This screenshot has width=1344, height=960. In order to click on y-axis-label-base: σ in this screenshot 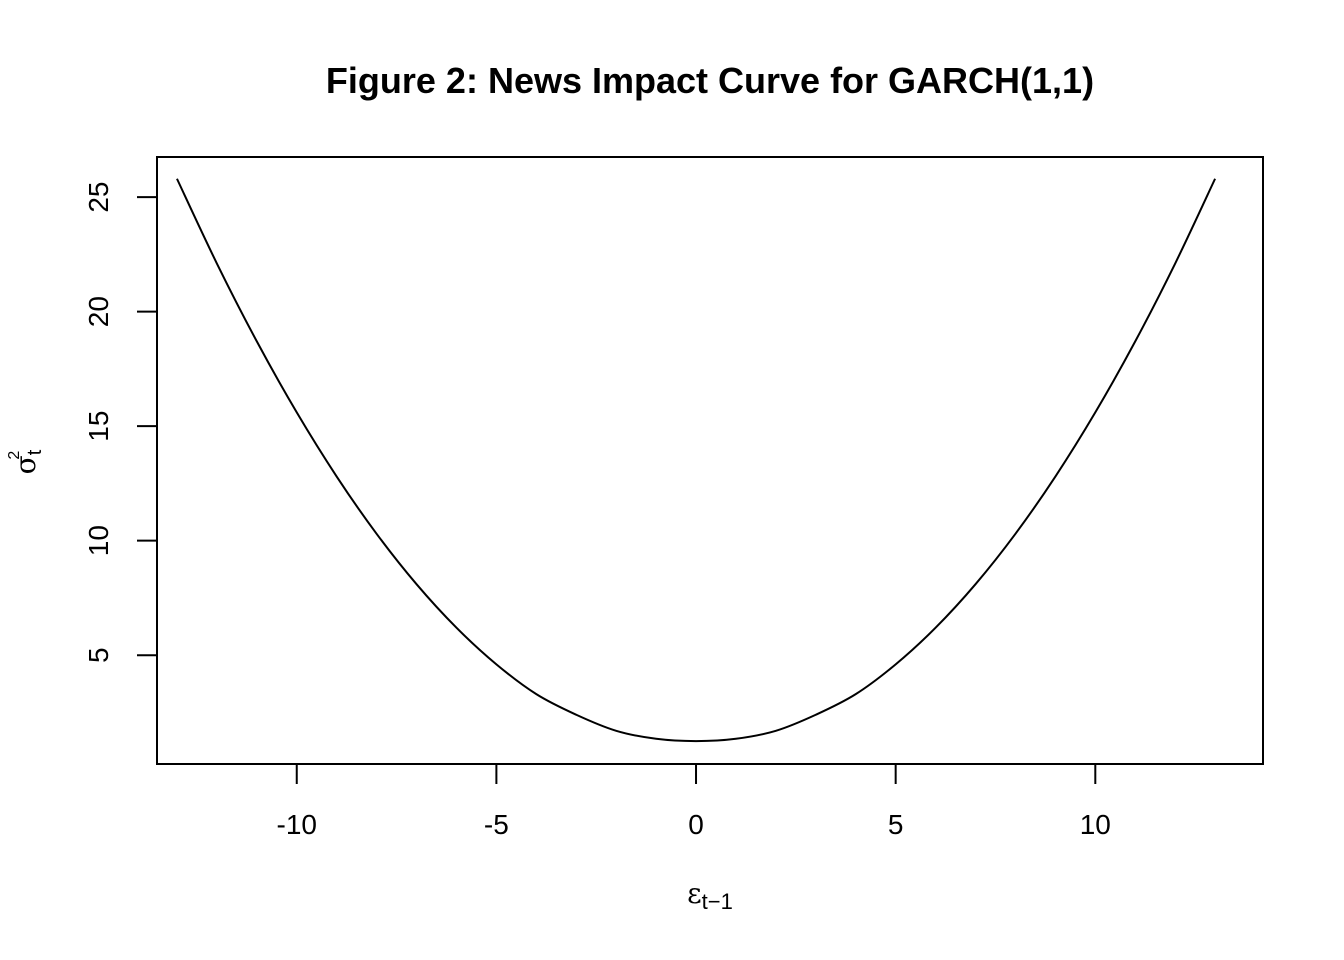, I will do `click(25, 464)`.